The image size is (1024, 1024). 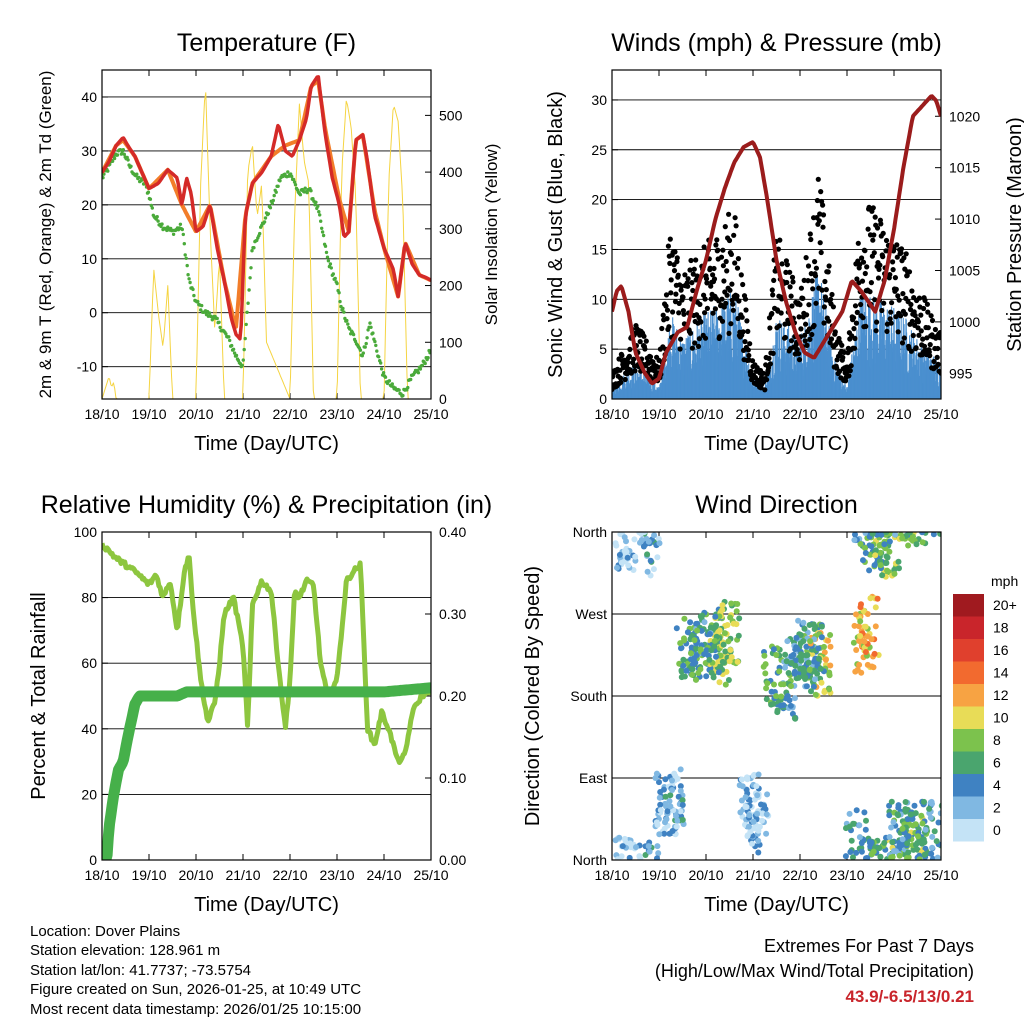 What do you see at coordinates (968, 762) in the screenshot?
I see `colorbar-swatch` at bounding box center [968, 762].